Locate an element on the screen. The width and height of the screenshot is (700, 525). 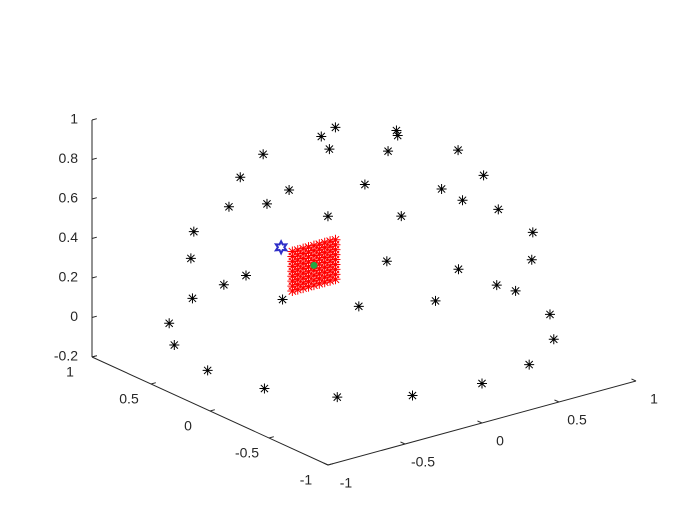
x-tick-label: -0.5 is located at coordinates (423, 462).